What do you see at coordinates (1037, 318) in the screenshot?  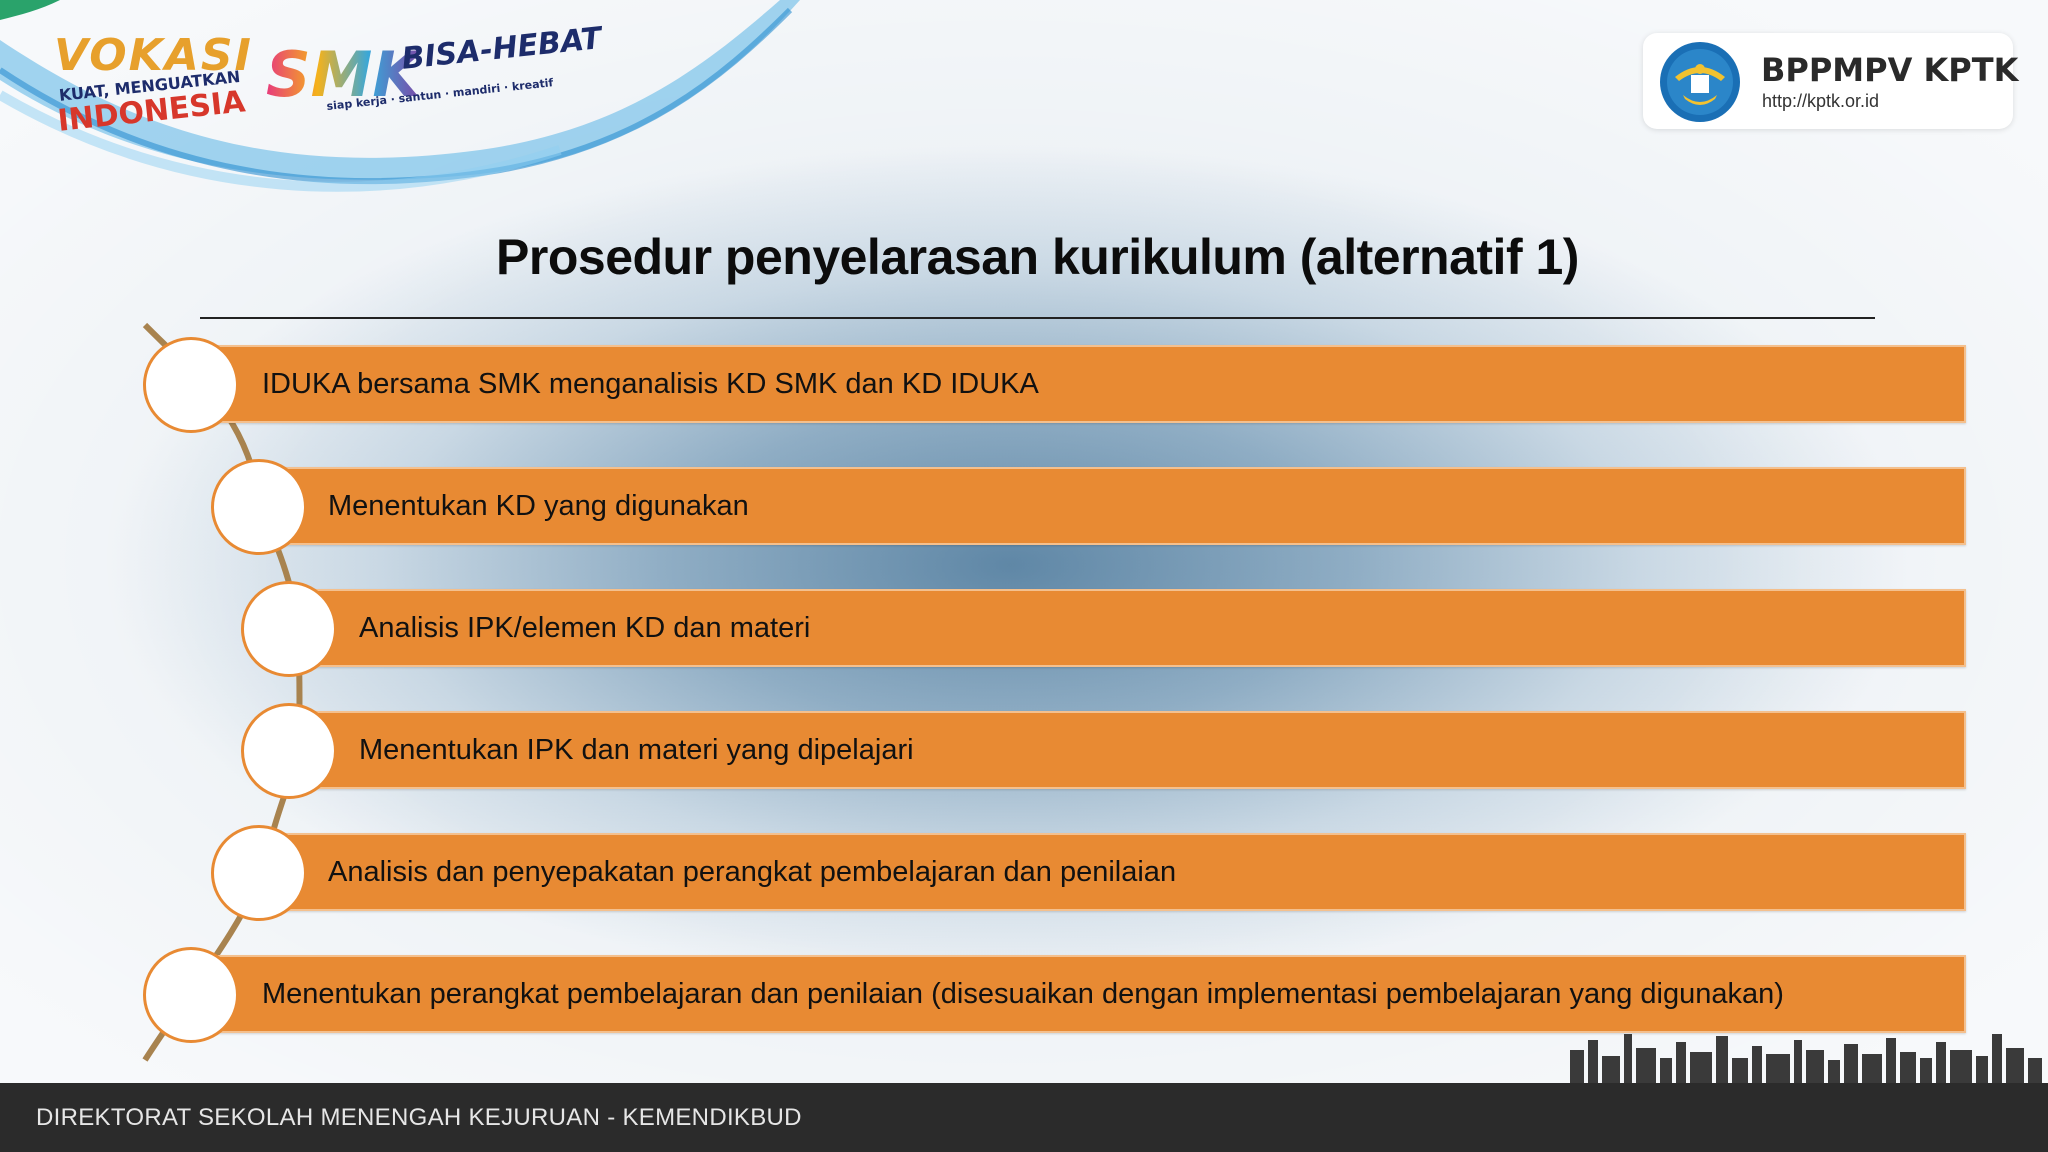 I see `title-divider` at bounding box center [1037, 318].